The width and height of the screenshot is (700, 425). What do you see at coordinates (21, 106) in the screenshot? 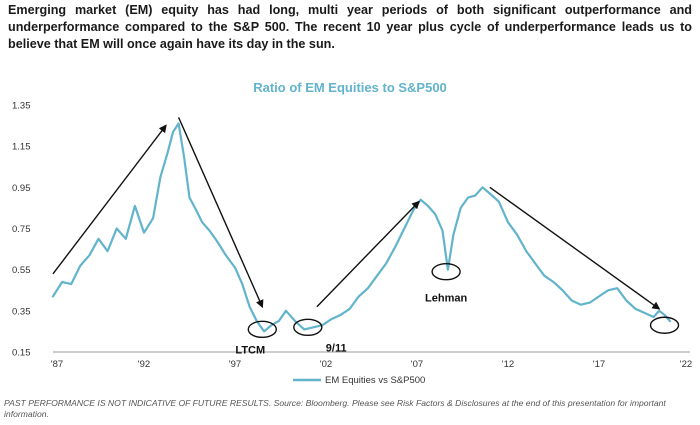
I see `y-tick-label: 1.35` at bounding box center [21, 106].